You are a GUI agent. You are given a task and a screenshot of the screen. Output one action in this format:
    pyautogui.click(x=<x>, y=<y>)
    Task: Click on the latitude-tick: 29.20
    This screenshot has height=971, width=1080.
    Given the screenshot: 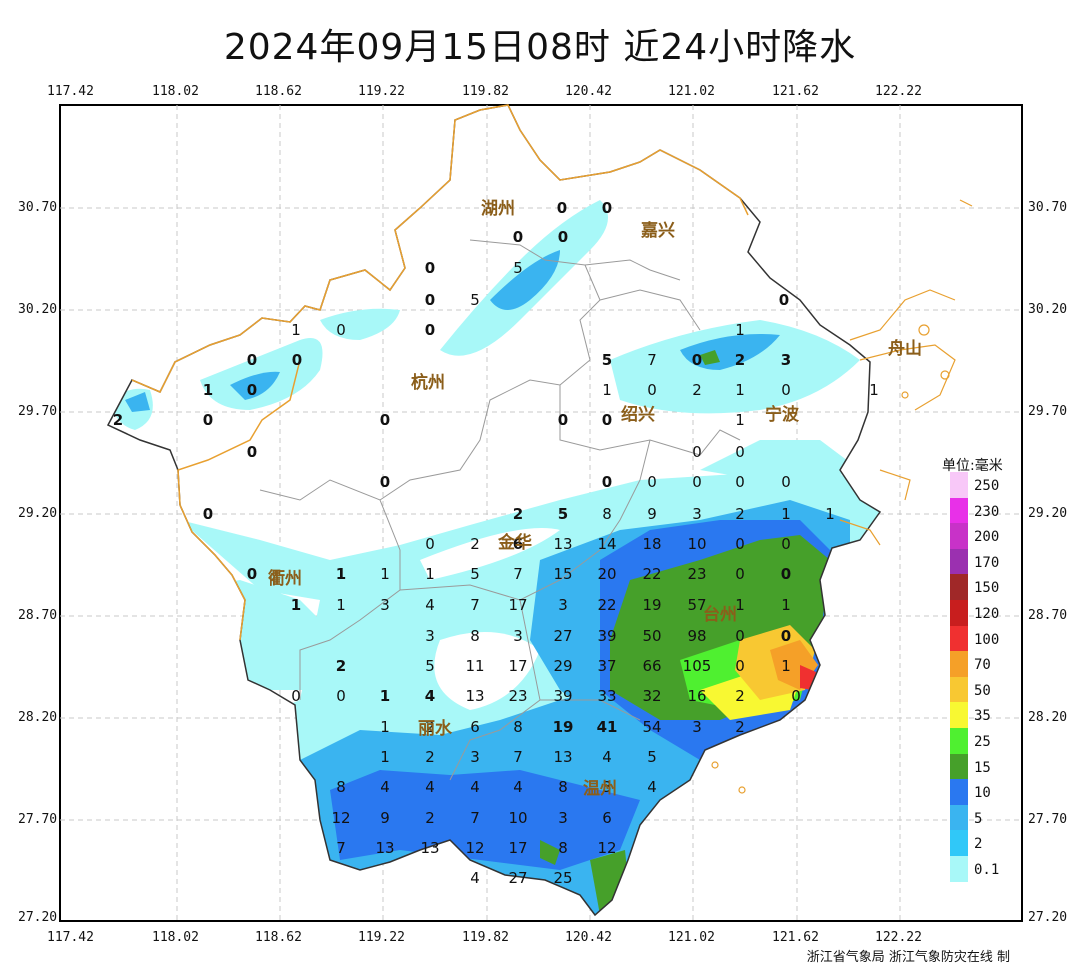 What is the action you would take?
    pyautogui.click(x=1048, y=513)
    